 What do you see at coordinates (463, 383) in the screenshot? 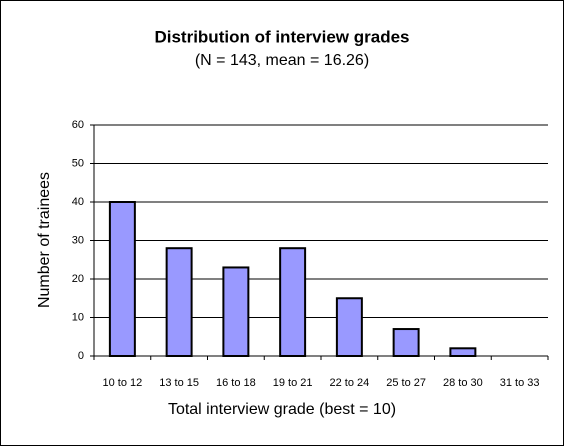
I see `x-tick-label: 28 to 30` at bounding box center [463, 383].